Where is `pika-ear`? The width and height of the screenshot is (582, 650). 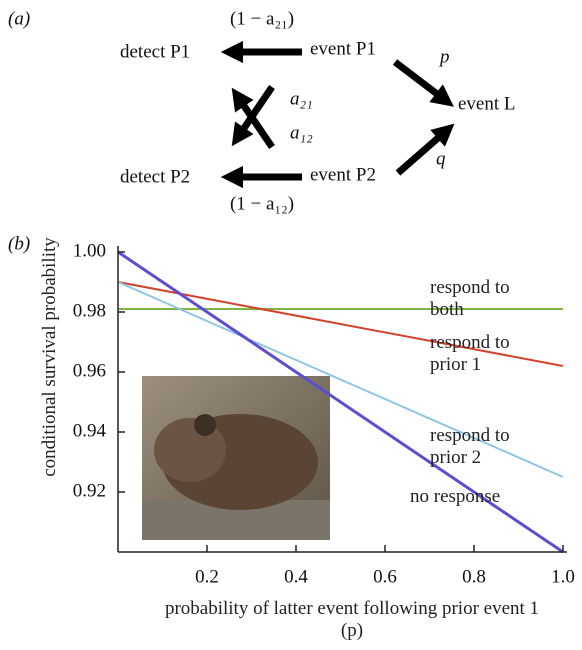 pika-ear is located at coordinates (205, 425).